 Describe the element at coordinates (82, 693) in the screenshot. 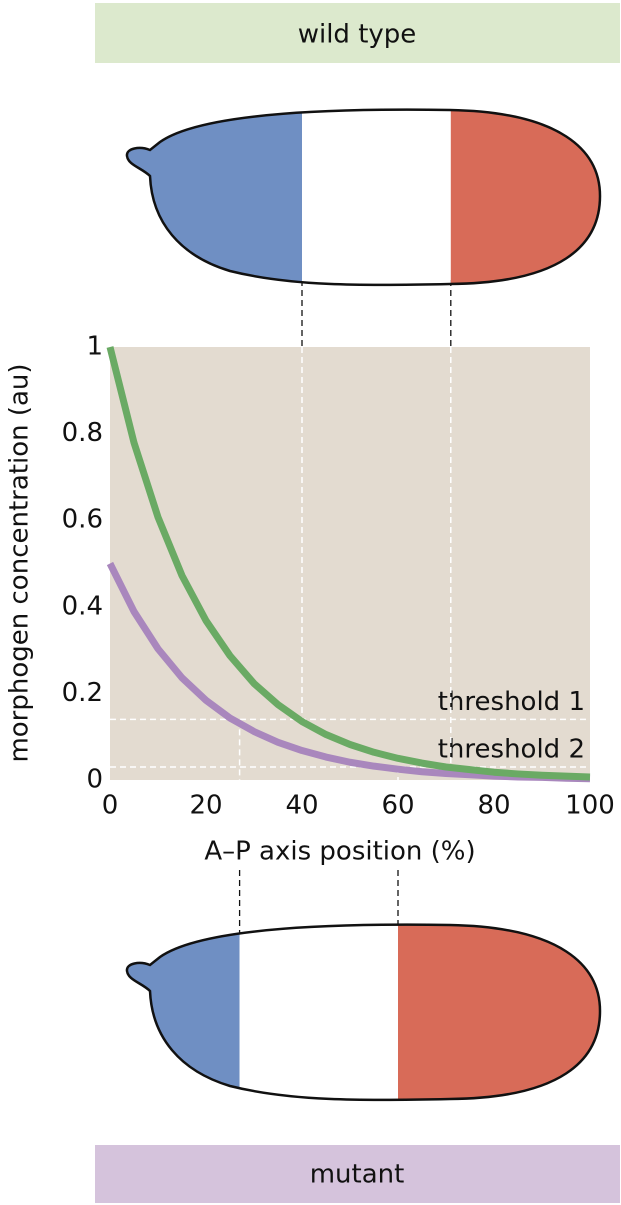

I see `y-tick-label: 0.2` at that location.